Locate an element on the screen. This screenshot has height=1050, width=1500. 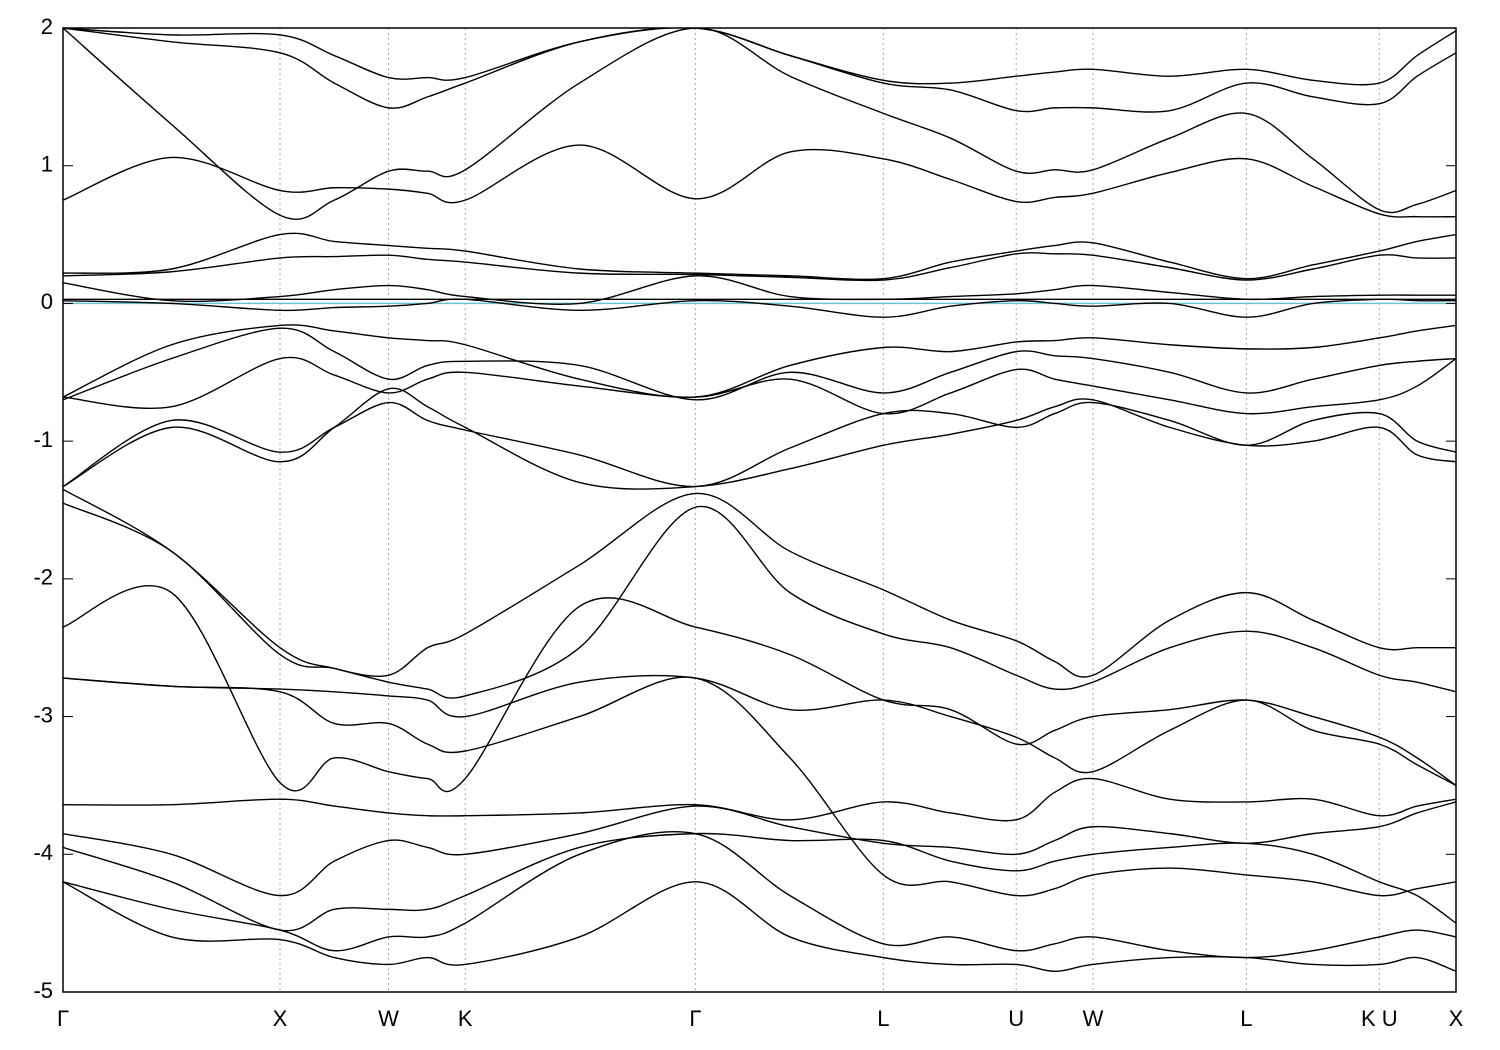
y-tick-label: -2 is located at coordinates (43, 577).